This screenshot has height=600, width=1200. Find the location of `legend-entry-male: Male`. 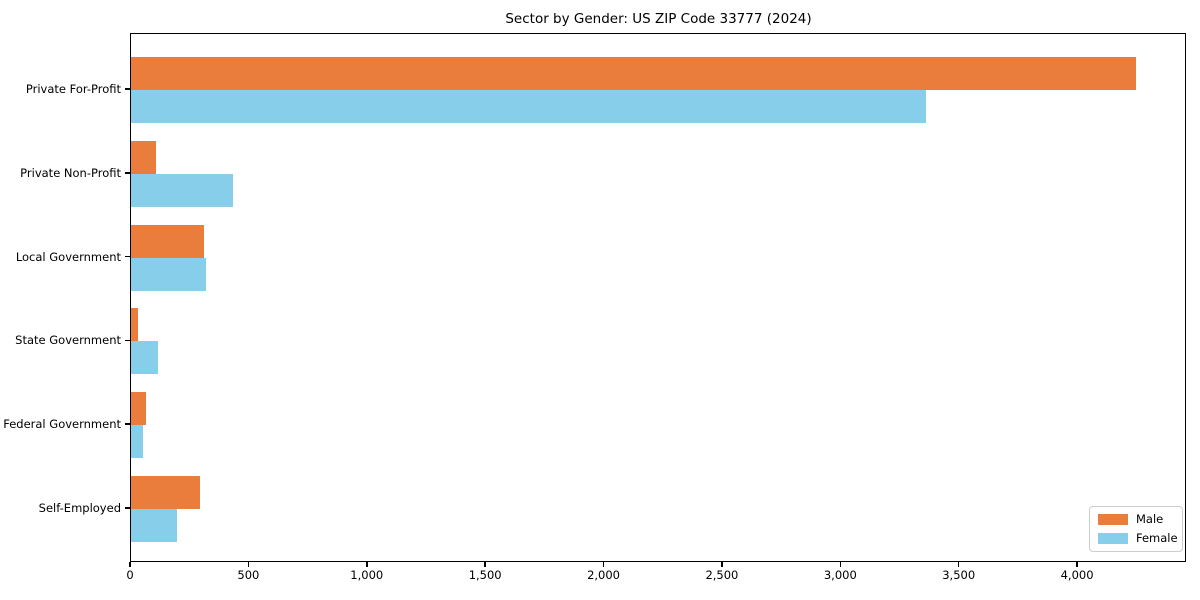

legend-entry-male: Male is located at coordinates (1136, 519).